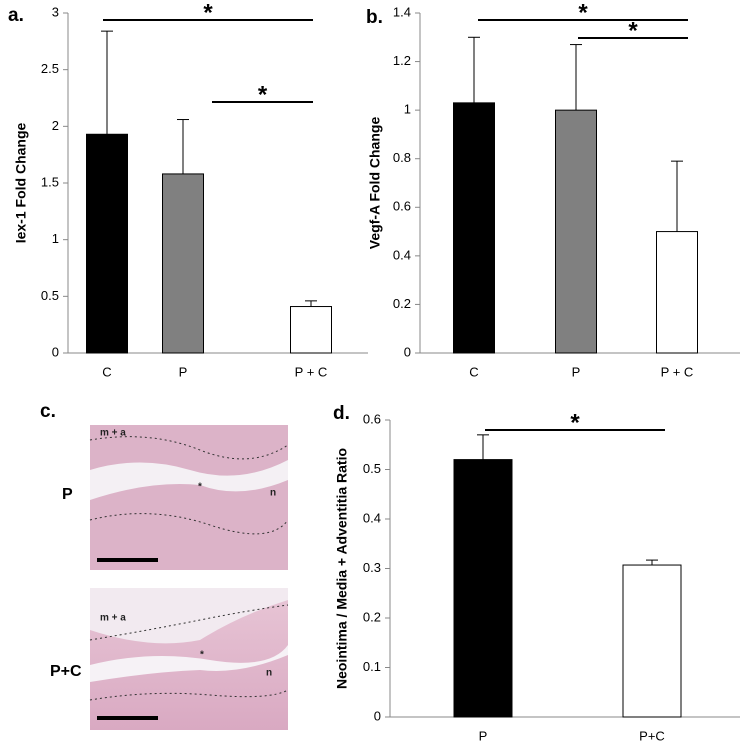 This screenshot has height=746, width=743. Describe the element at coordinates (50, 181) in the screenshot. I see `y-tick-label: 1.5` at that location.